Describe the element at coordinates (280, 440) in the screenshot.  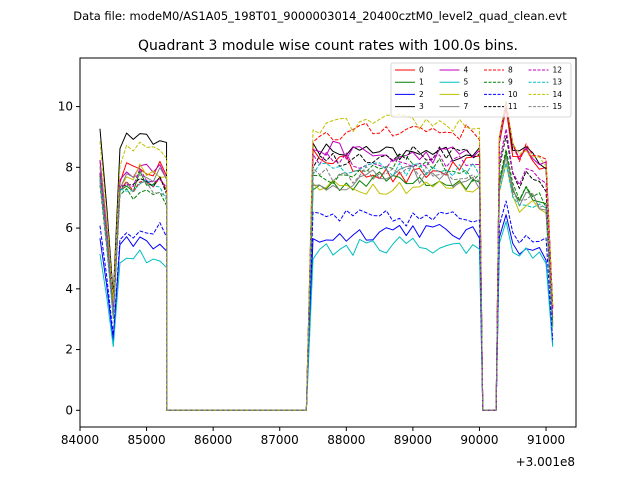
I see `x-tick-label: 87000` at that location.